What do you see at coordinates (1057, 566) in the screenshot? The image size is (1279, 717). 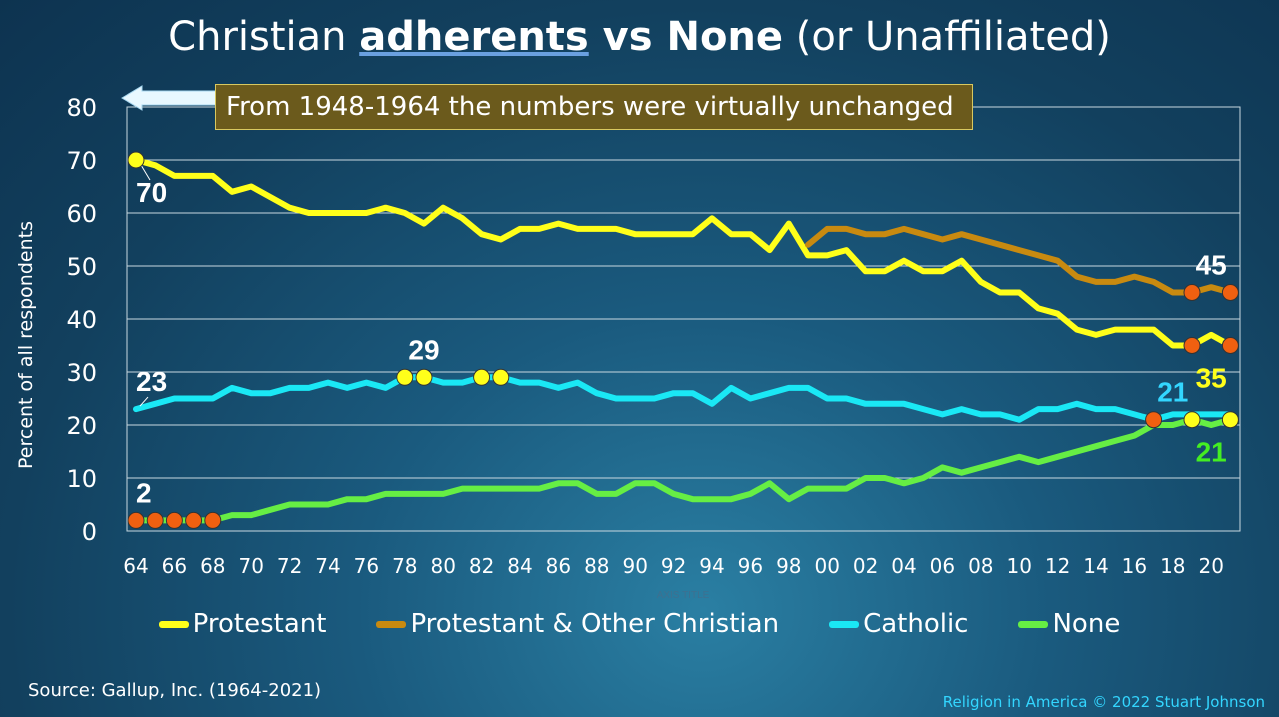 I see `x-tick-label: 12` at bounding box center [1057, 566].